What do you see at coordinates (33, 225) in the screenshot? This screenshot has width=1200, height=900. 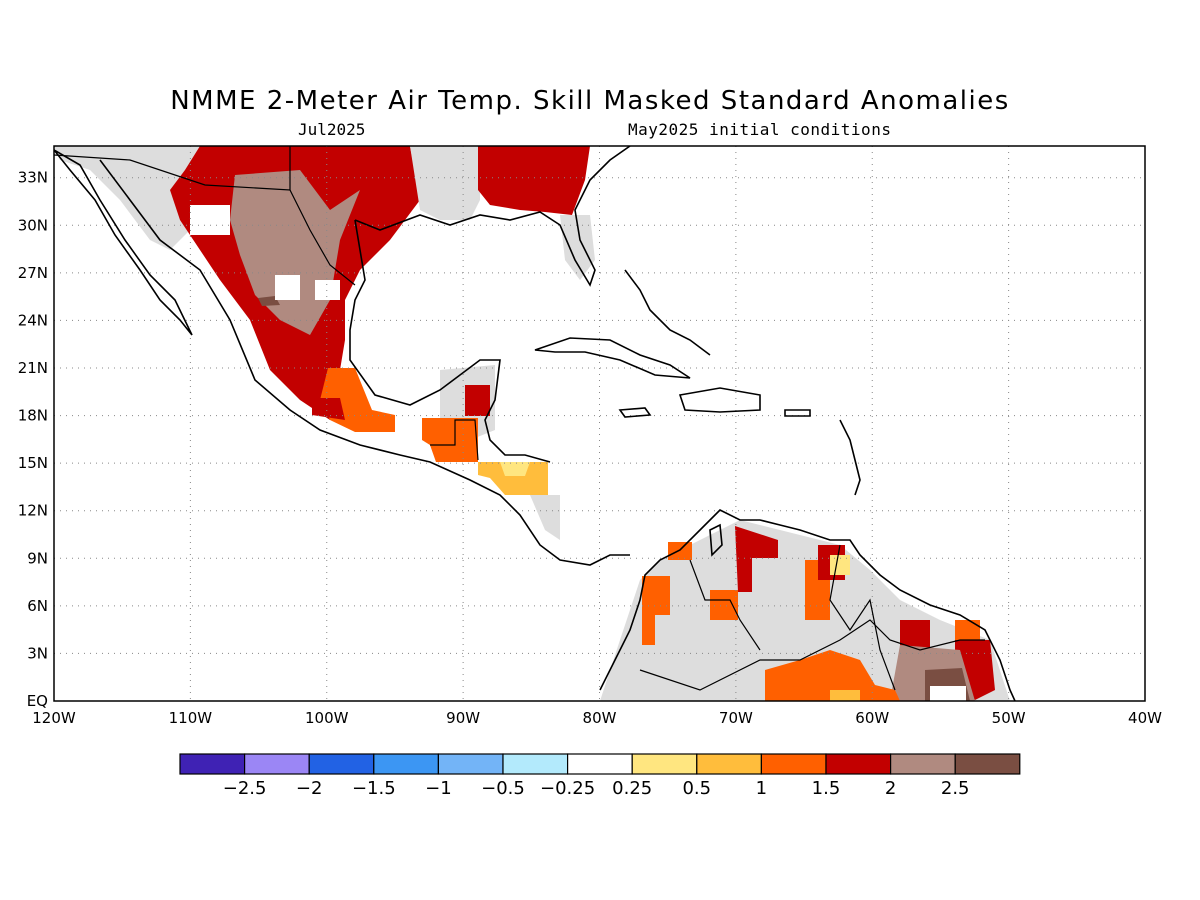 I see `lat-label: 30N` at bounding box center [33, 225].